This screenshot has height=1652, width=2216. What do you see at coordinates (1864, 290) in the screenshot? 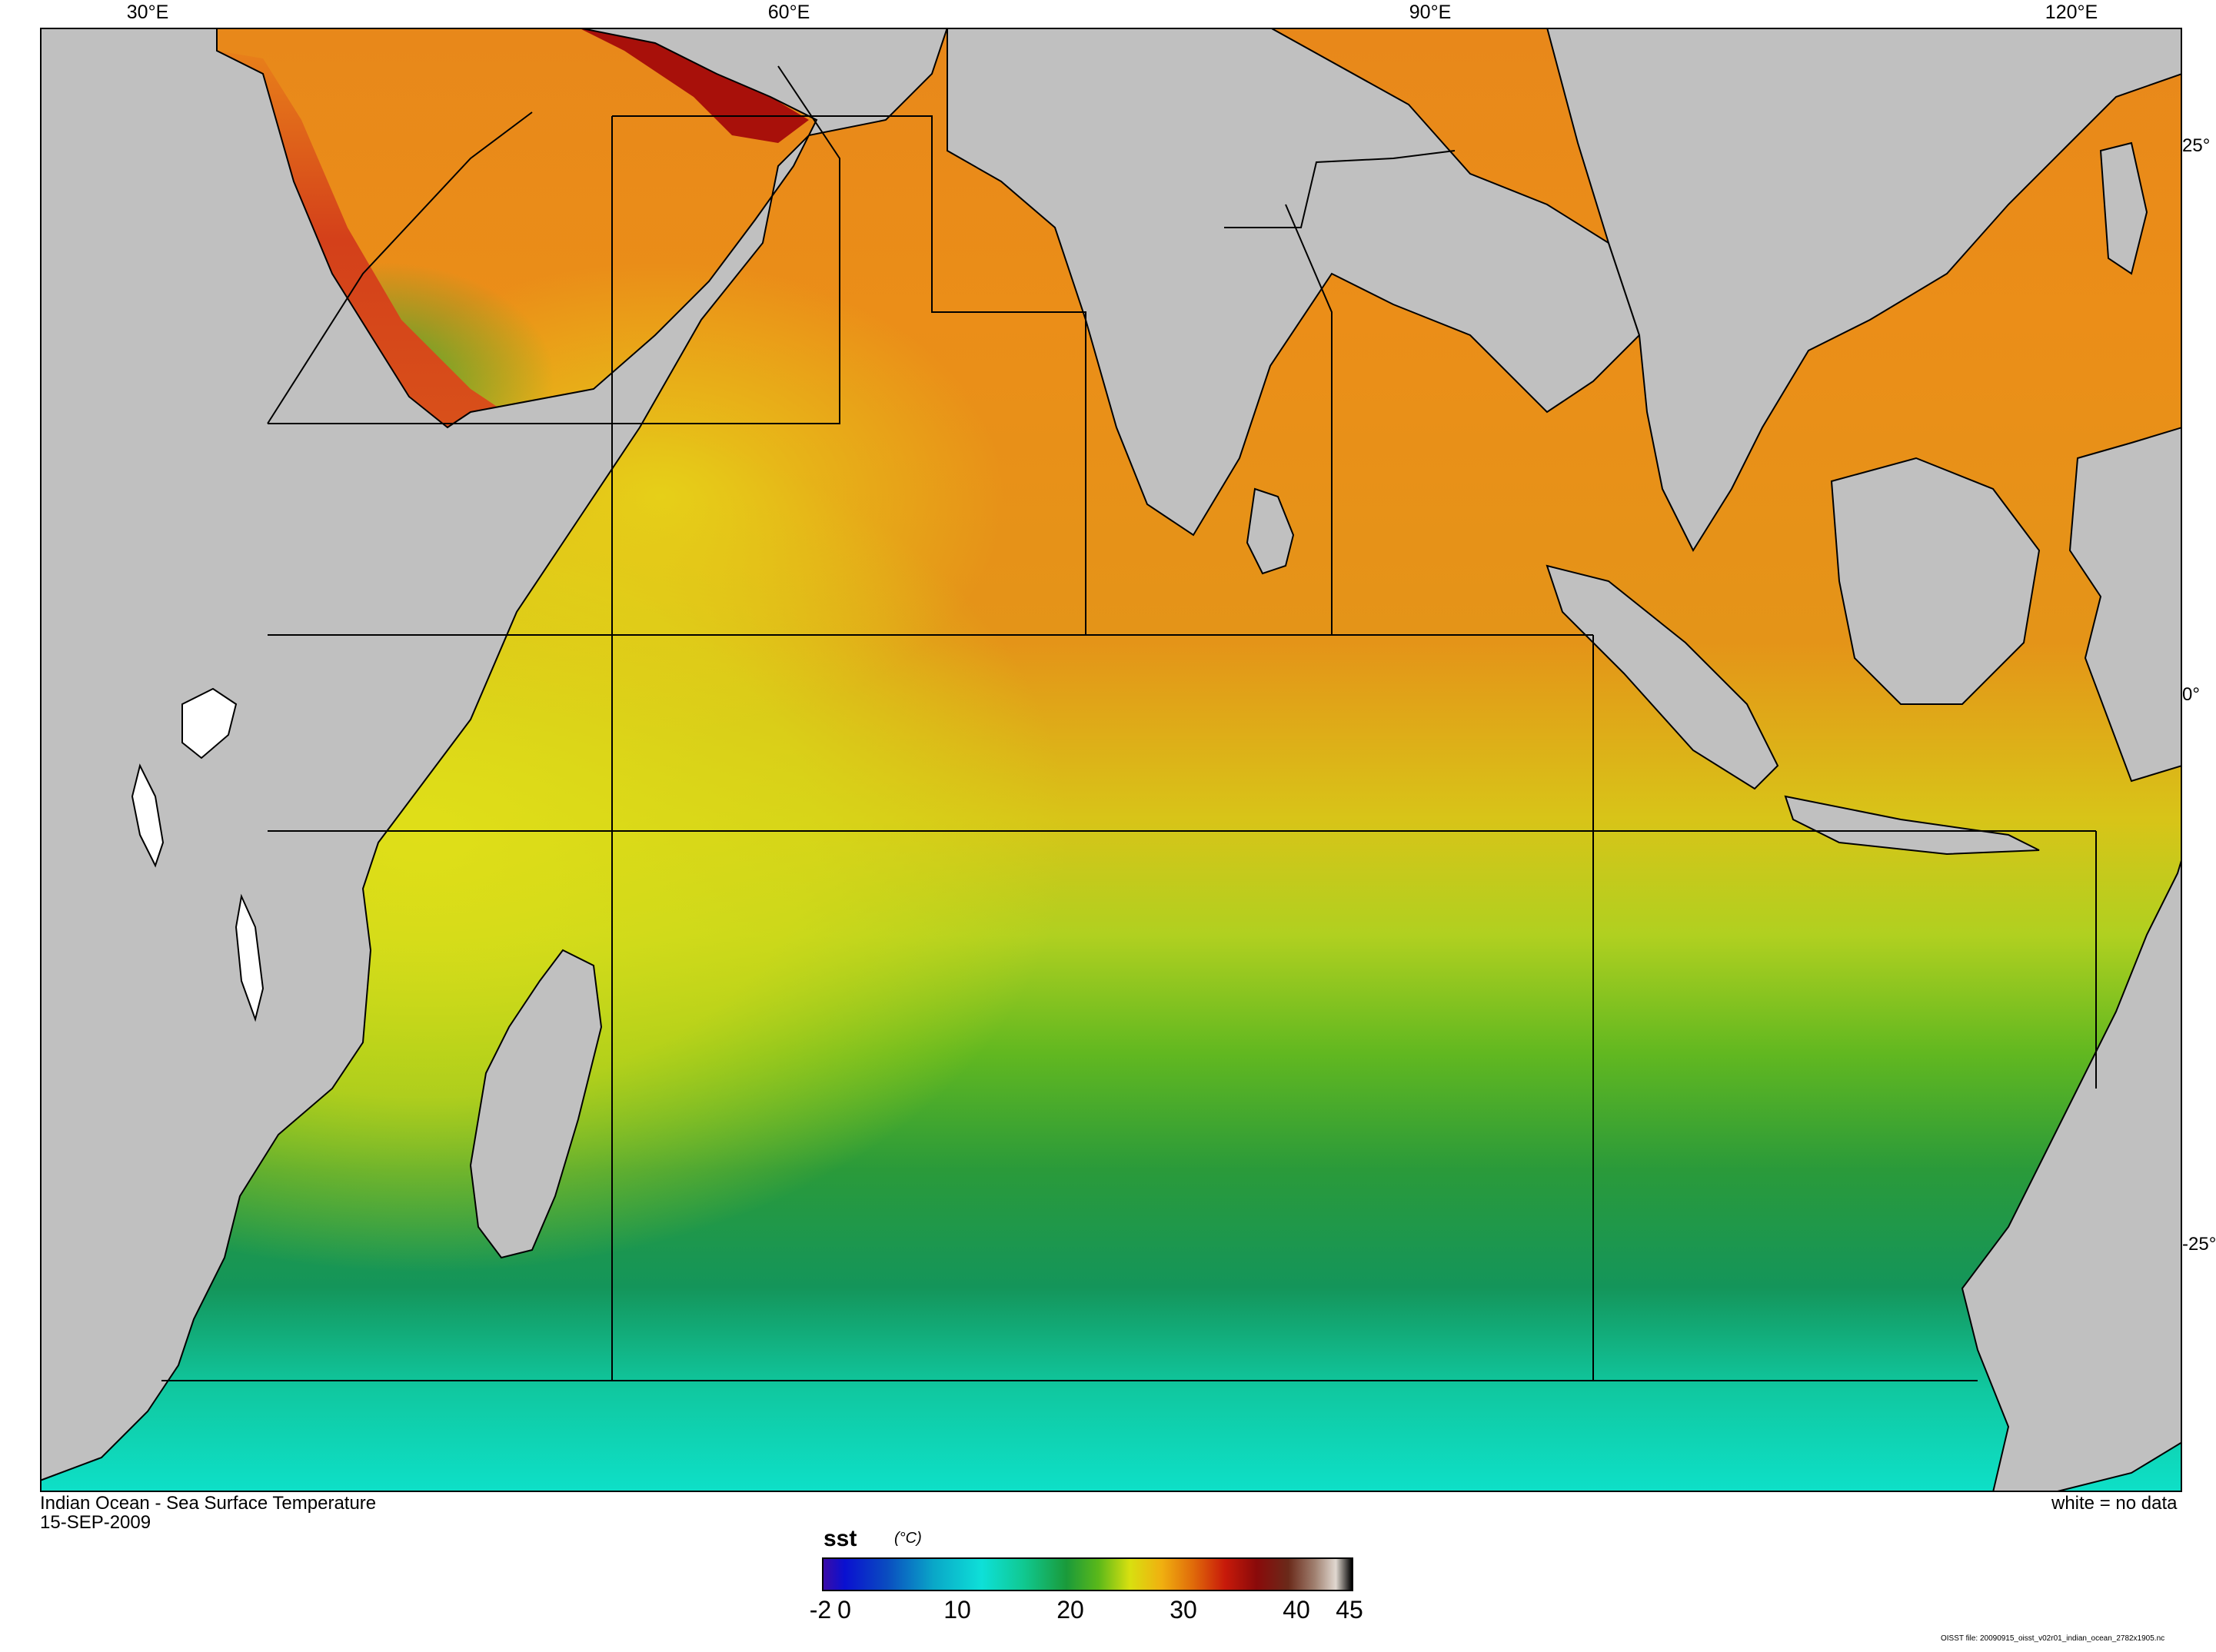
I see `land-southeast-asia` at bounding box center [1864, 290].